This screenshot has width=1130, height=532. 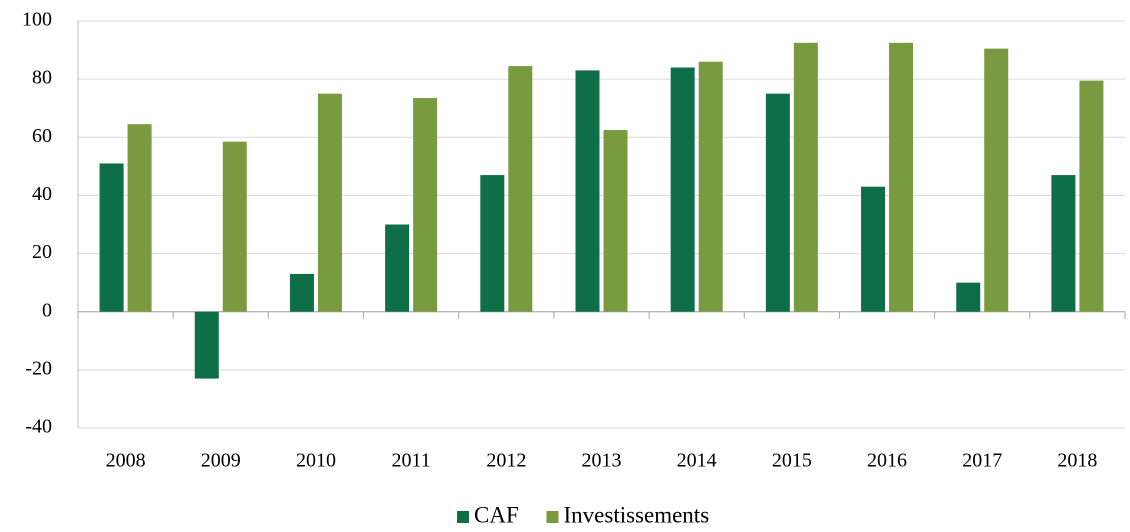 What do you see at coordinates (982, 461) in the screenshot?
I see `x-tick-label: 2017` at bounding box center [982, 461].